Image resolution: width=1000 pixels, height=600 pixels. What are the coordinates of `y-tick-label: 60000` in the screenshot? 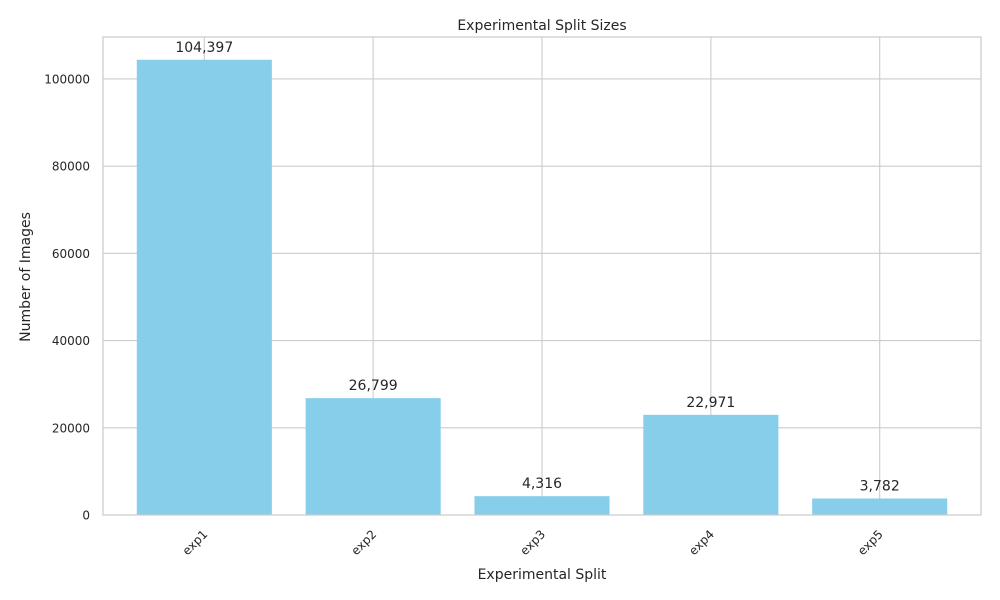 It's located at (71, 254).